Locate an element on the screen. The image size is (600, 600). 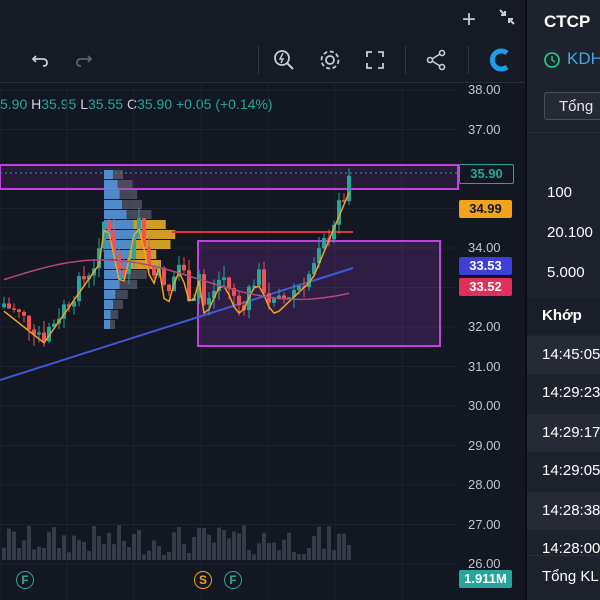
brand-logo-icon is located at coordinates (500, 60).